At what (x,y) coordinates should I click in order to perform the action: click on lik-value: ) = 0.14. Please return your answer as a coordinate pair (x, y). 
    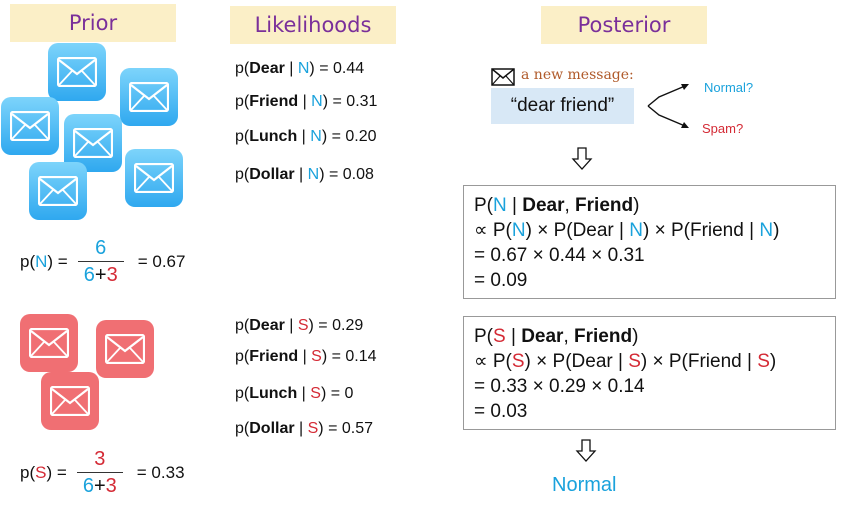
    Looking at the image, I should click on (349, 356).